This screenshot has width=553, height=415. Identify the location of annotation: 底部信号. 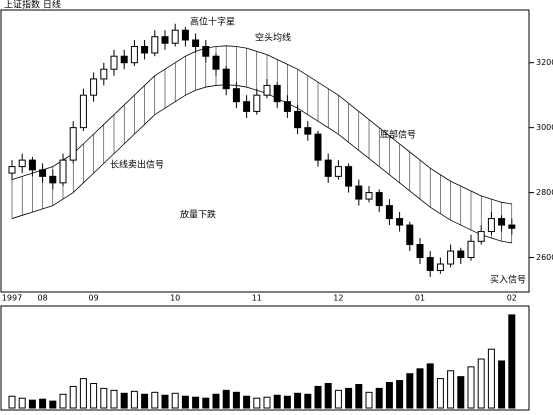
(398, 135).